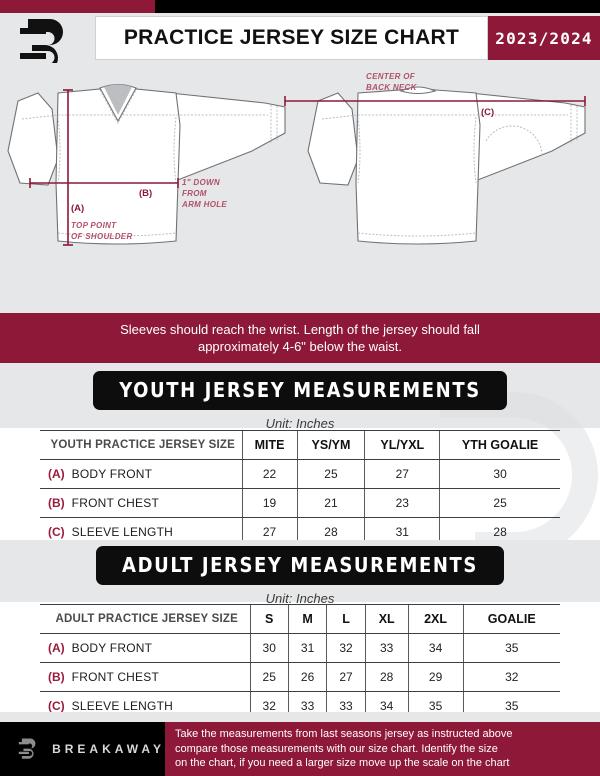 This screenshot has width=600, height=776. What do you see at coordinates (269, 503) in the screenshot?
I see `youth-cell-b-mite: 19` at bounding box center [269, 503].